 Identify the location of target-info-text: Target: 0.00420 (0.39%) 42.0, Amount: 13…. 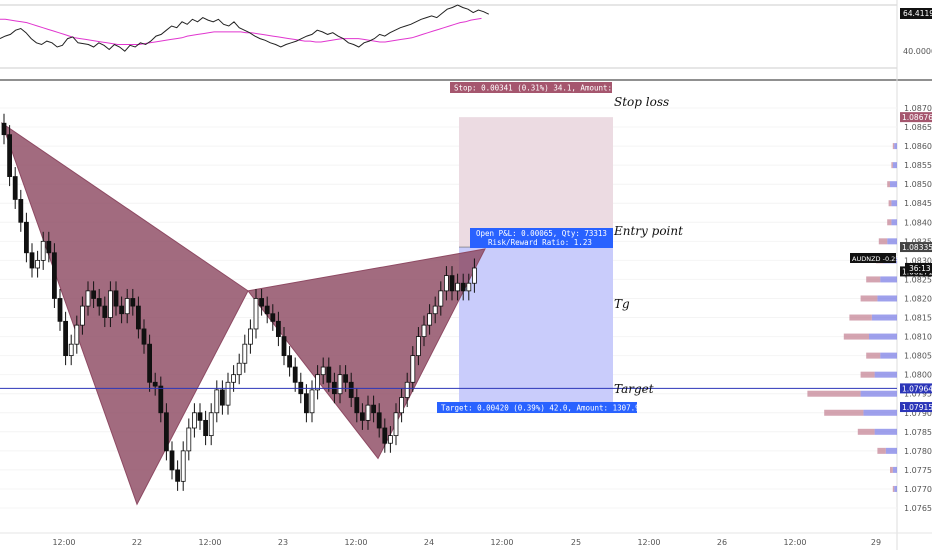
(542, 408).